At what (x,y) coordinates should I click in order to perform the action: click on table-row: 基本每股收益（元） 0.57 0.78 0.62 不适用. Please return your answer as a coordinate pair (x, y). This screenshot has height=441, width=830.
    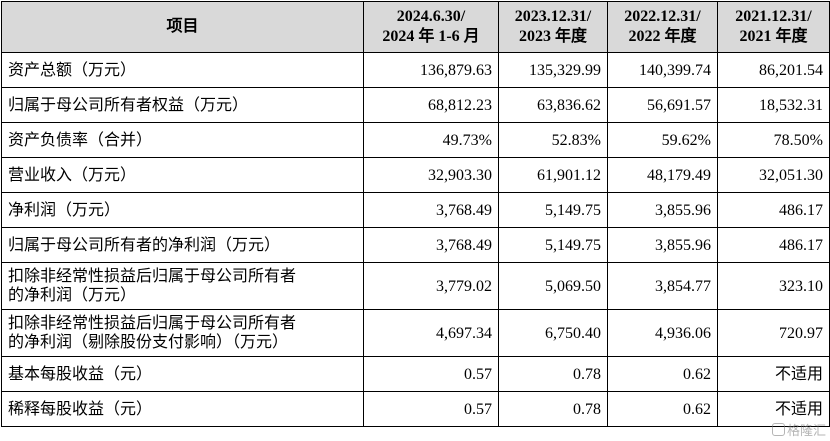
    Looking at the image, I should click on (415, 374).